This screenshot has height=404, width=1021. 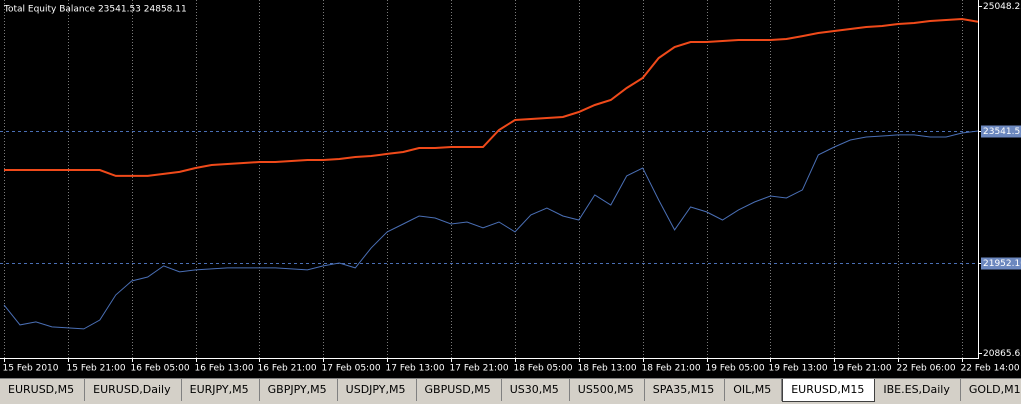 What do you see at coordinates (607, 369) in the screenshot?
I see `x-tick-label: 18 Feb 13:00` at bounding box center [607, 369].